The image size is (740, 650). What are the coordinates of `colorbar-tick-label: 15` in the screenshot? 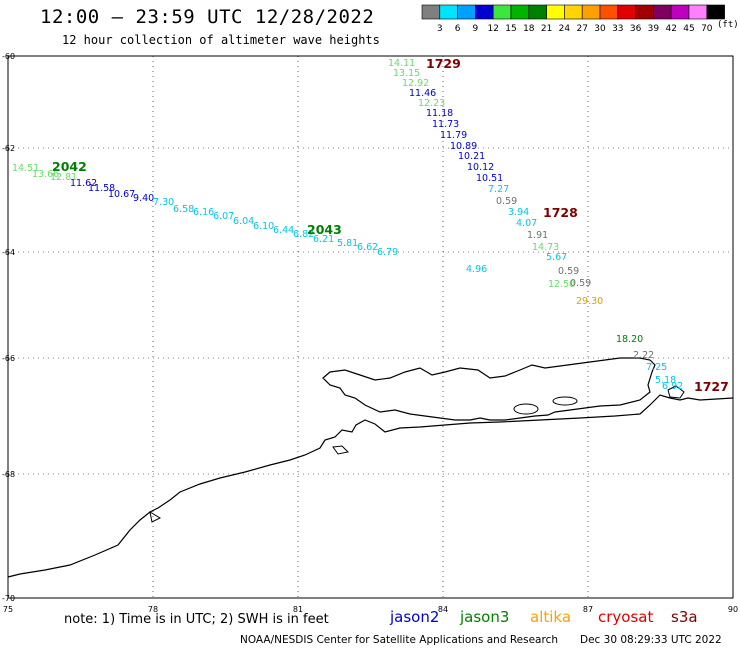 It's located at (510, 29).